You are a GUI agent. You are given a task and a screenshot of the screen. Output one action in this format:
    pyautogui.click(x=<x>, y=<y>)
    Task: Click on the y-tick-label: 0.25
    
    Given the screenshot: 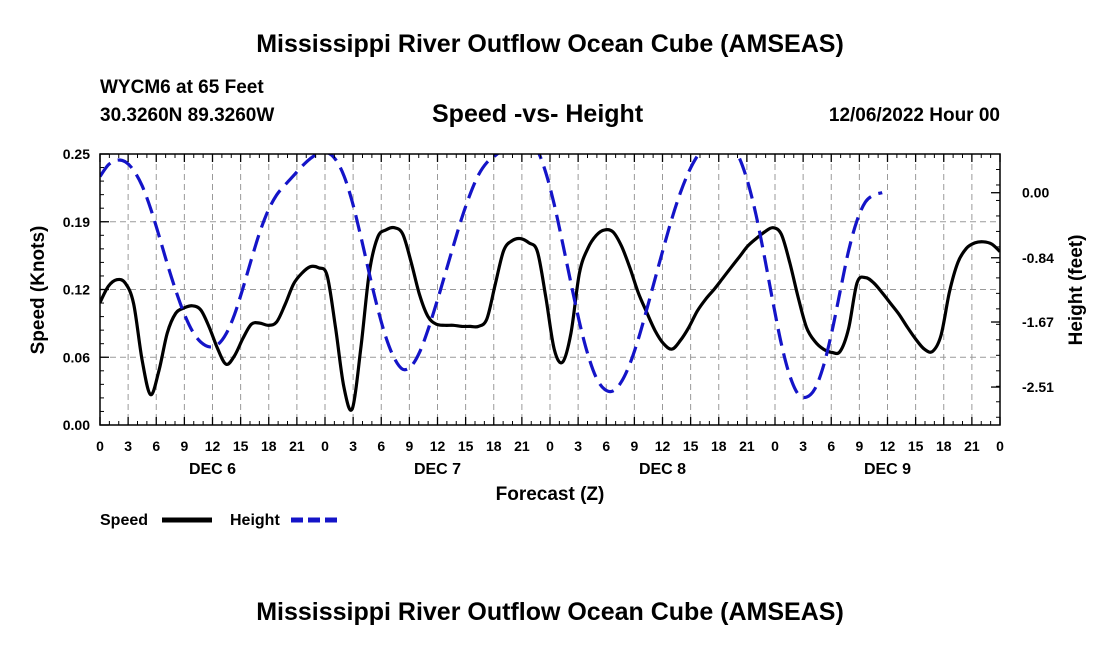 What is the action you would take?
    pyautogui.click(x=76, y=154)
    